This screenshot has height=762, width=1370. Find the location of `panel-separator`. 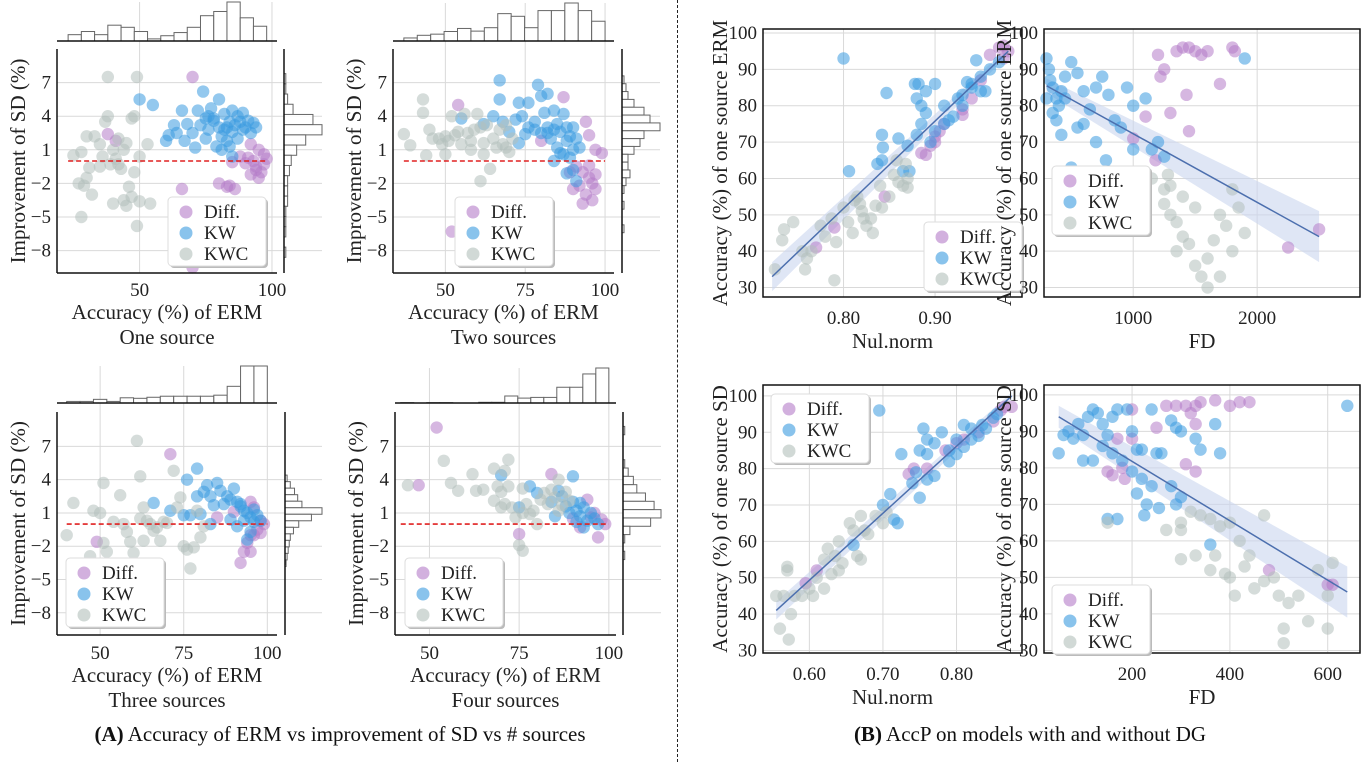

panel-separator is located at coordinates (677, 381).